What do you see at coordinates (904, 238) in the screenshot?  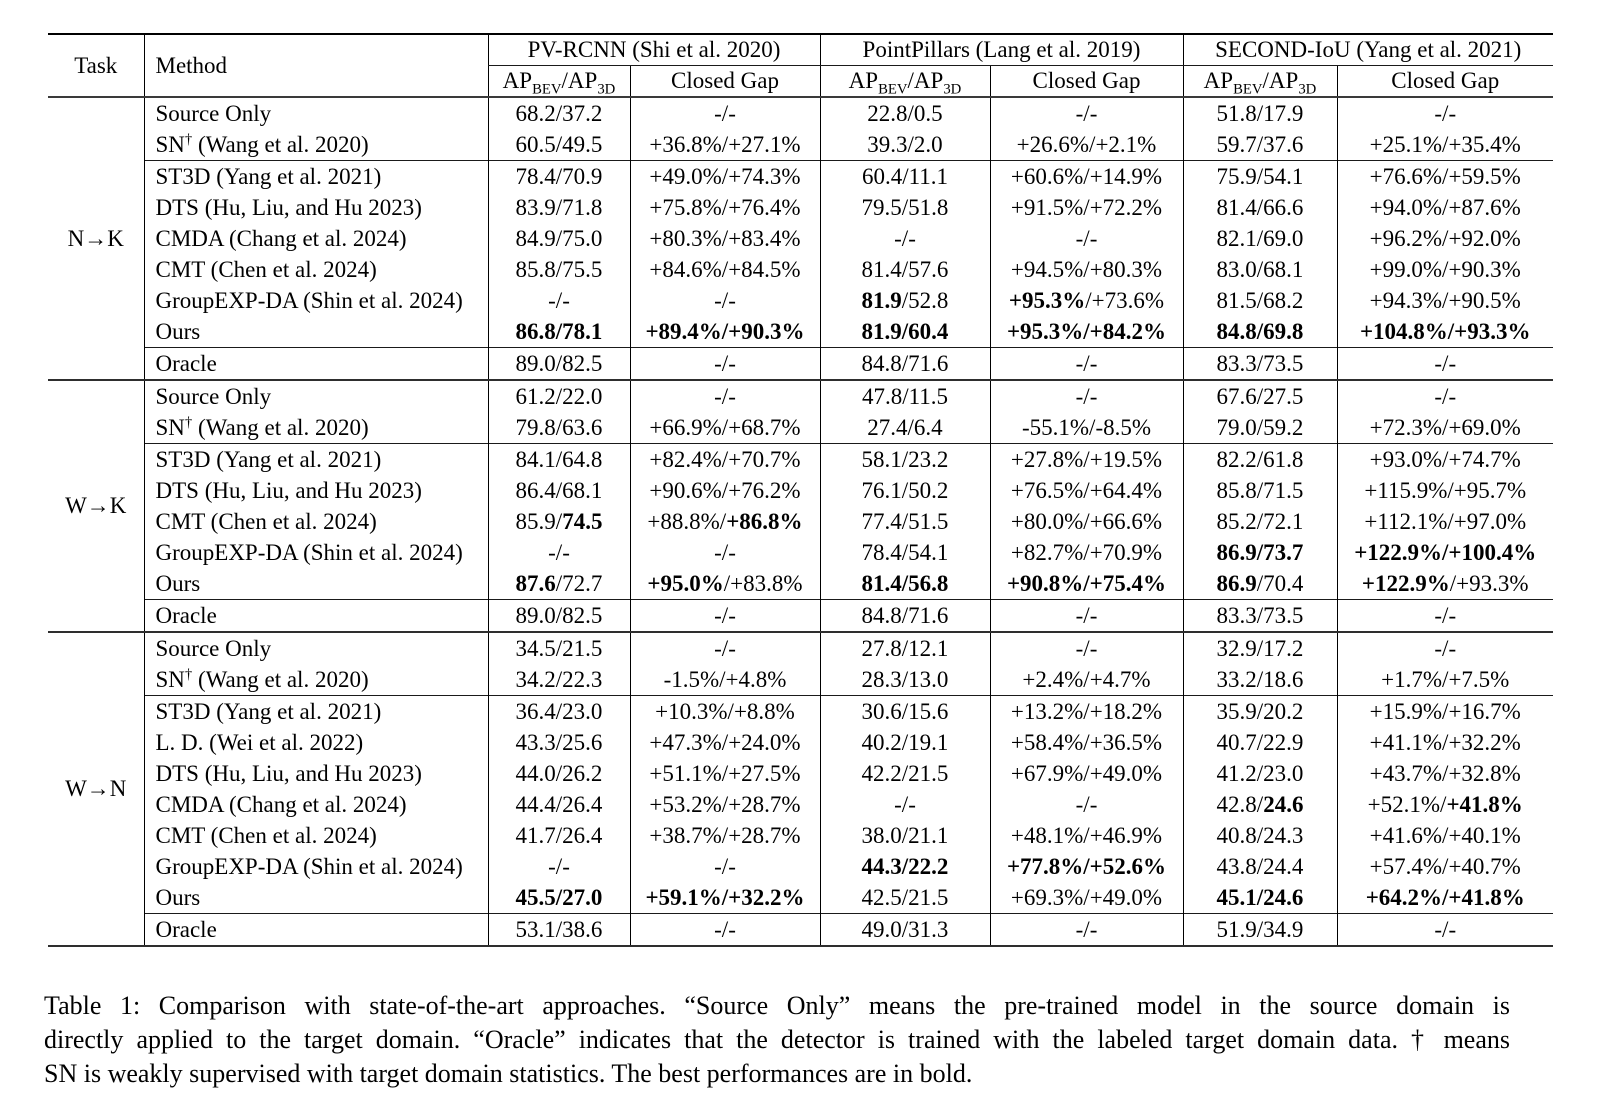 I see `ap-cell: -/-` at bounding box center [904, 238].